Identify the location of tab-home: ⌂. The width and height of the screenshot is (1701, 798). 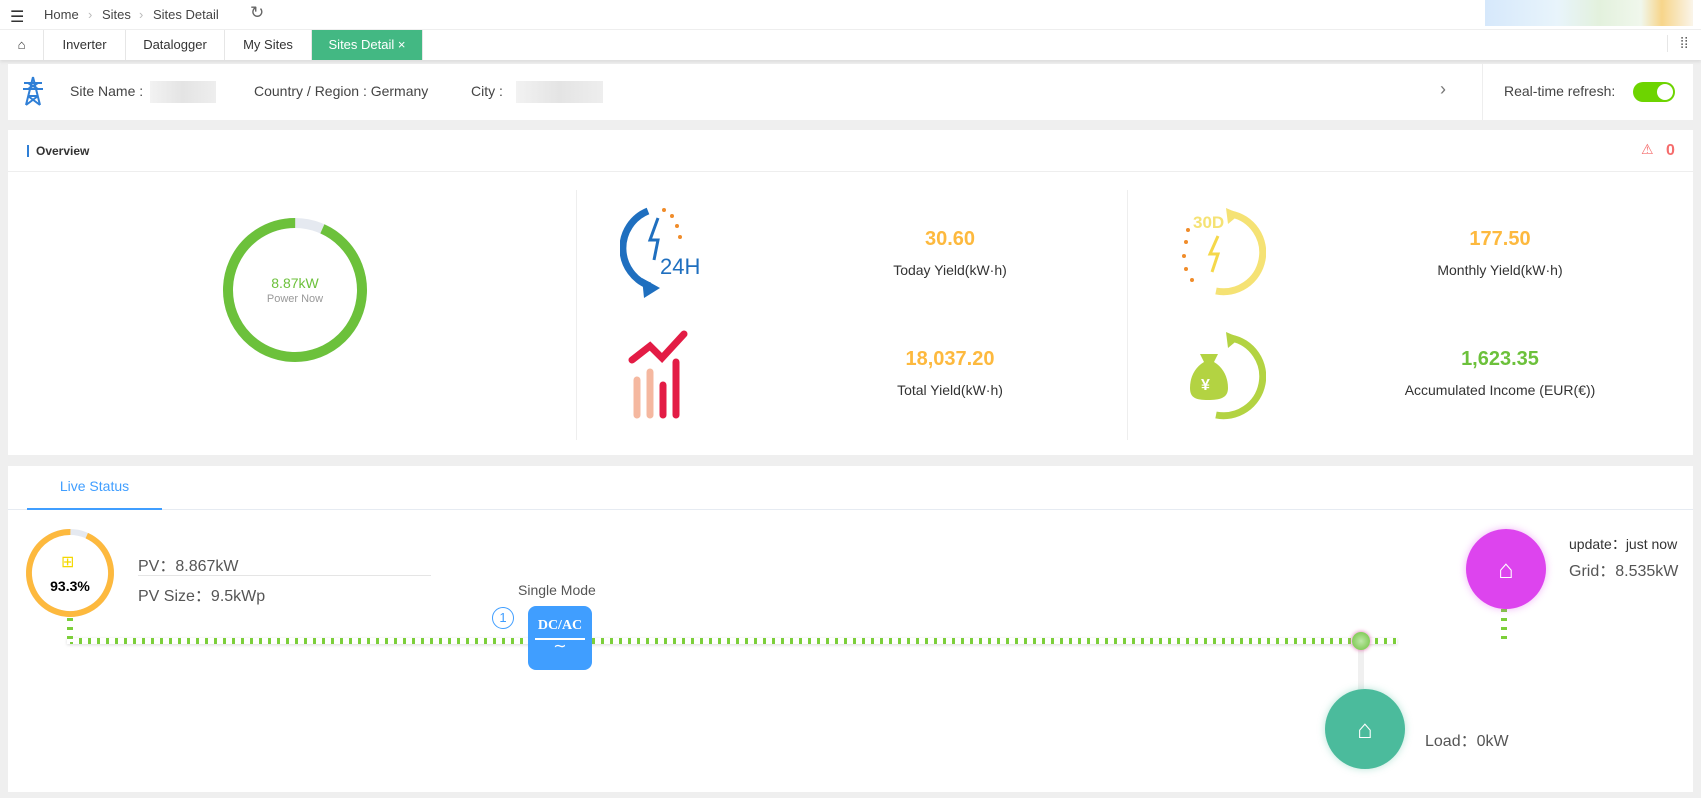
(22, 45).